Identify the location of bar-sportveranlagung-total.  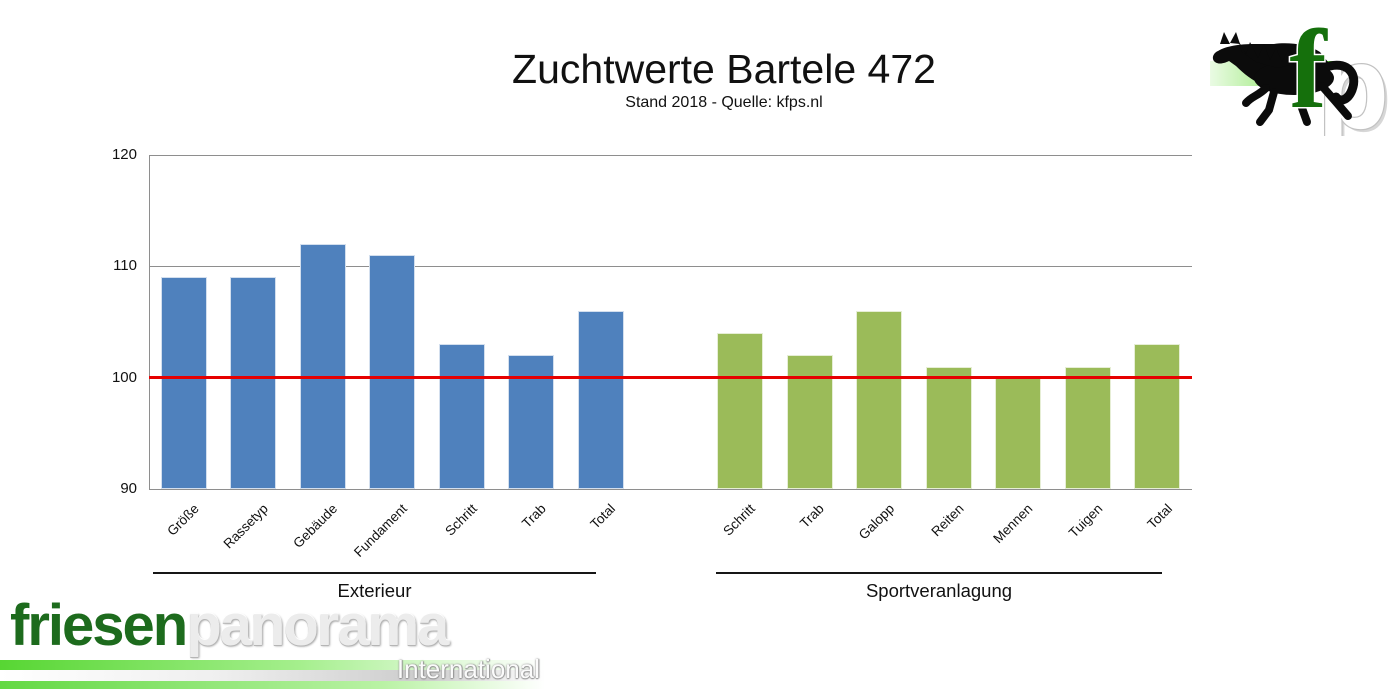
(1157, 416).